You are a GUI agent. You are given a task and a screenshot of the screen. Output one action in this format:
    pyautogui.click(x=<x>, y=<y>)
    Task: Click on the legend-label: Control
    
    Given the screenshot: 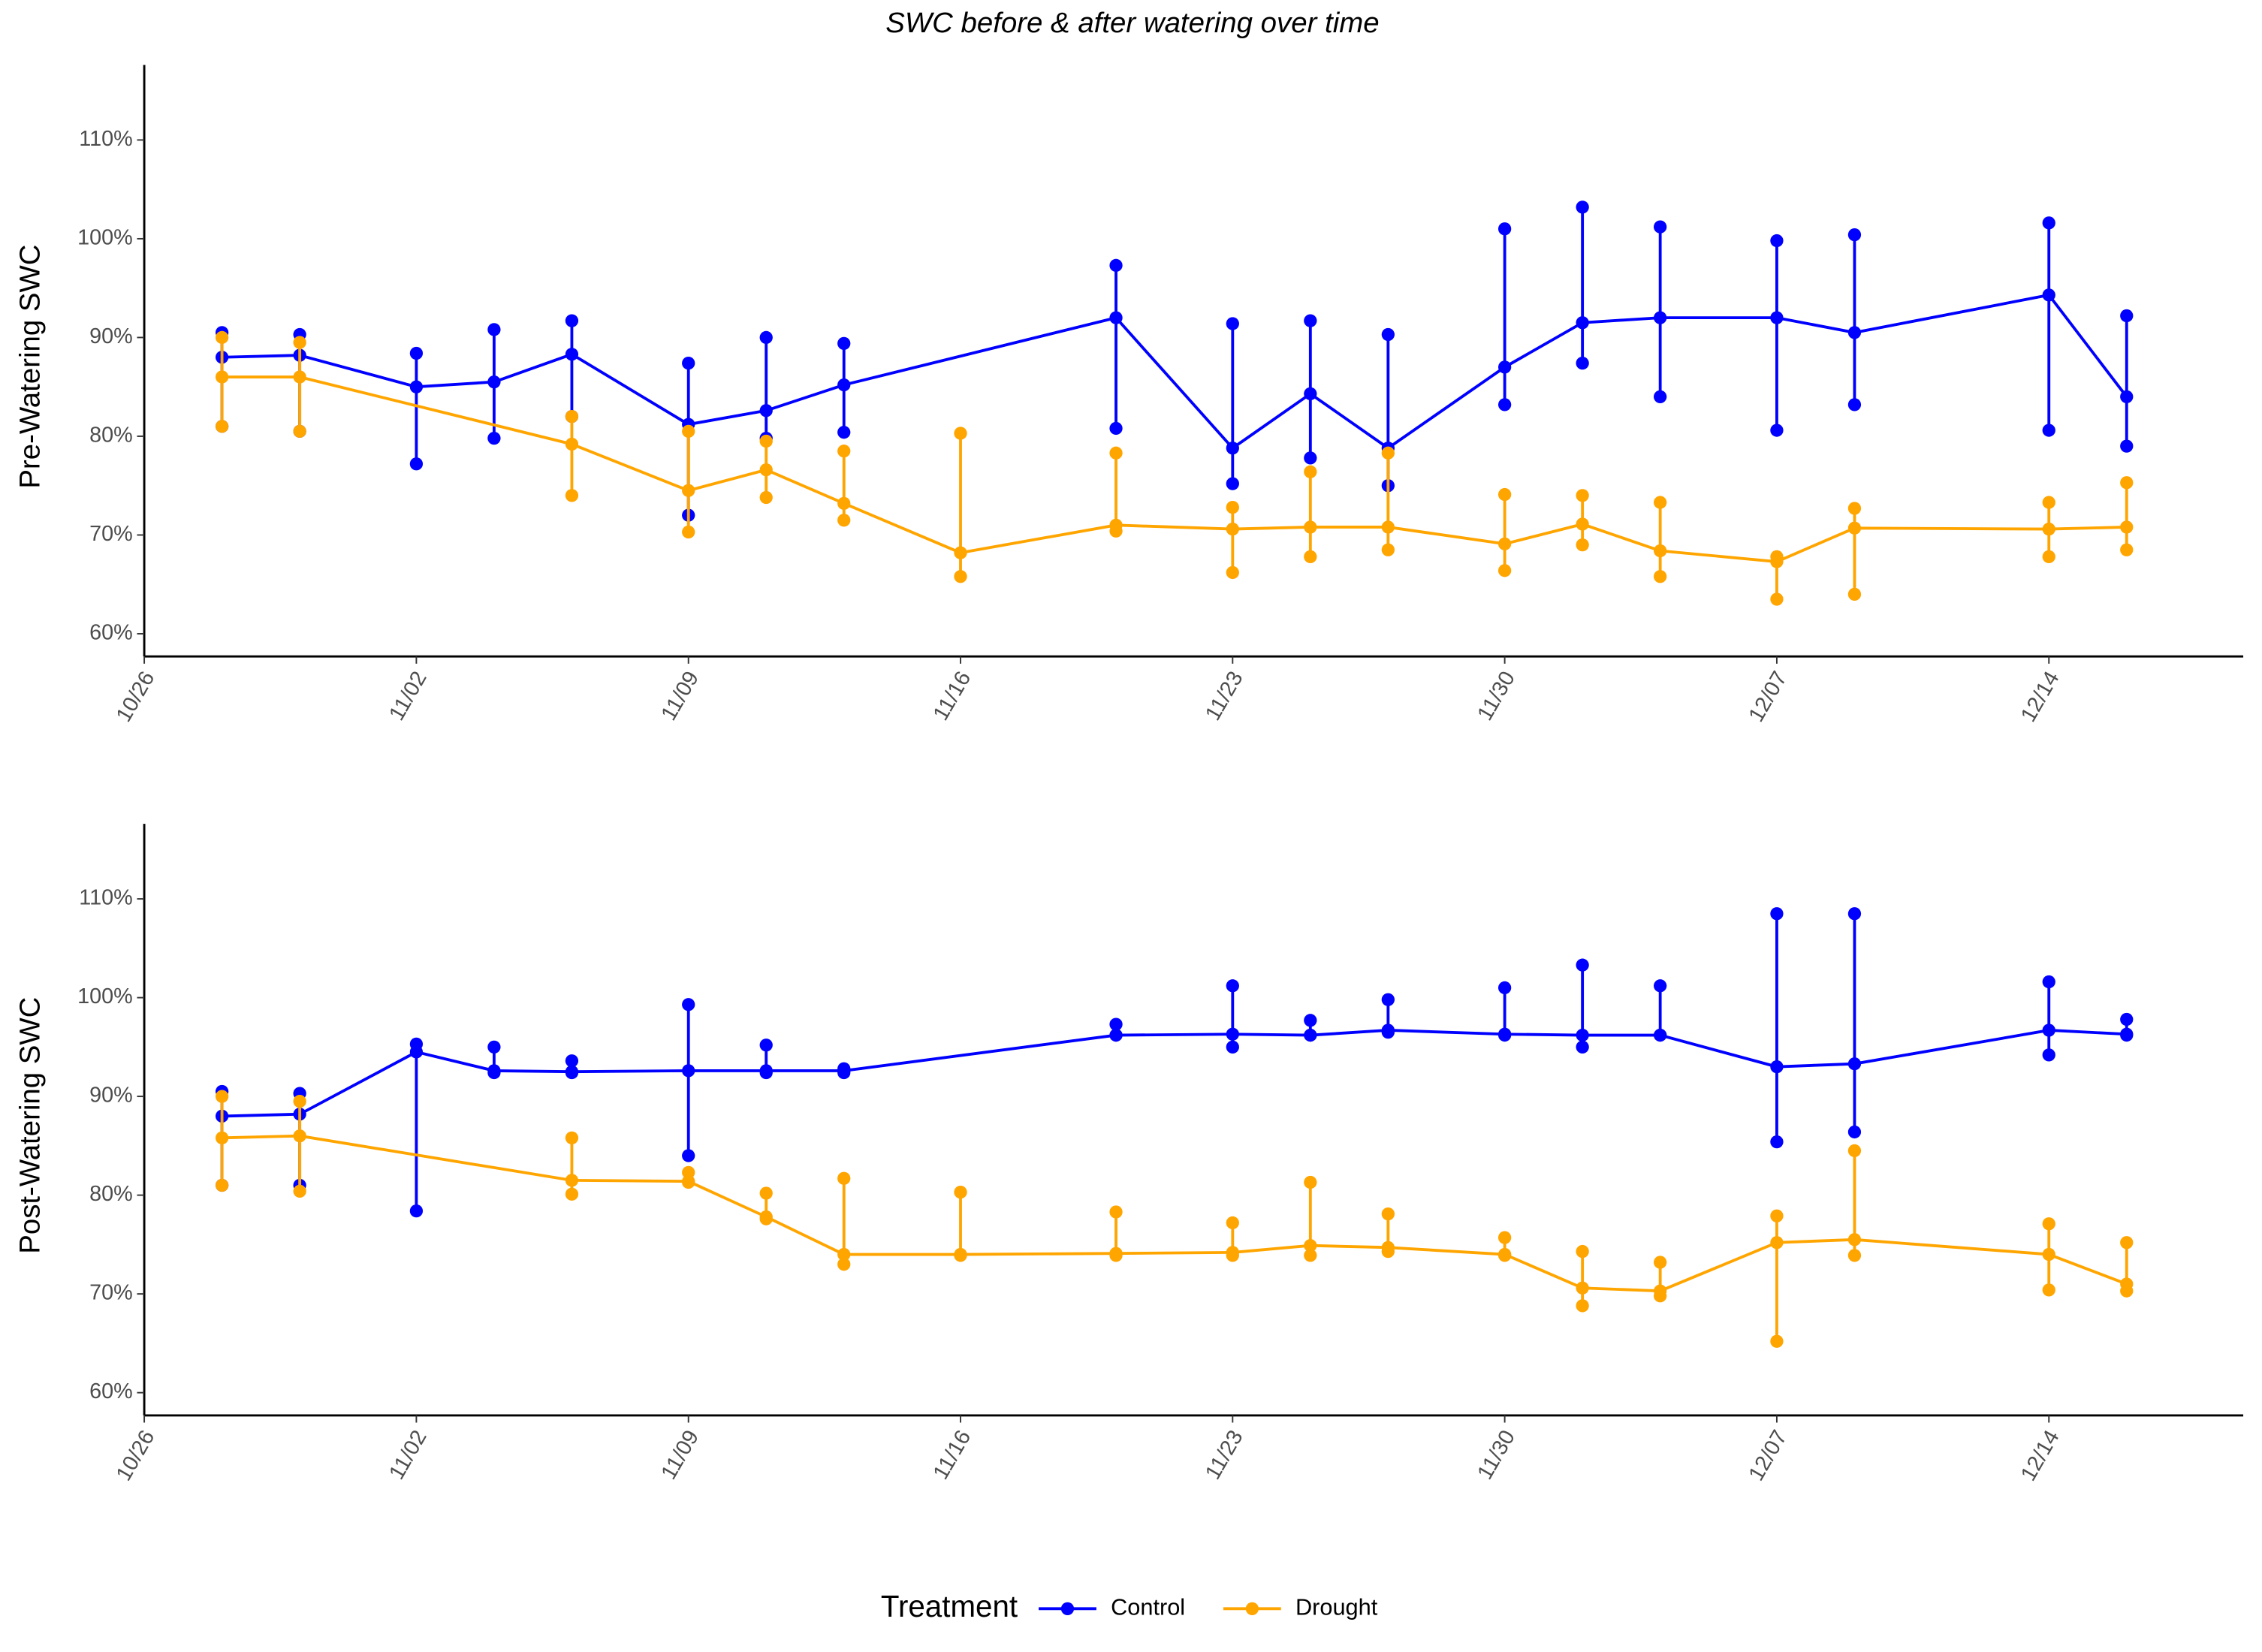 What is the action you would take?
    pyautogui.click(x=1148, y=1606)
    